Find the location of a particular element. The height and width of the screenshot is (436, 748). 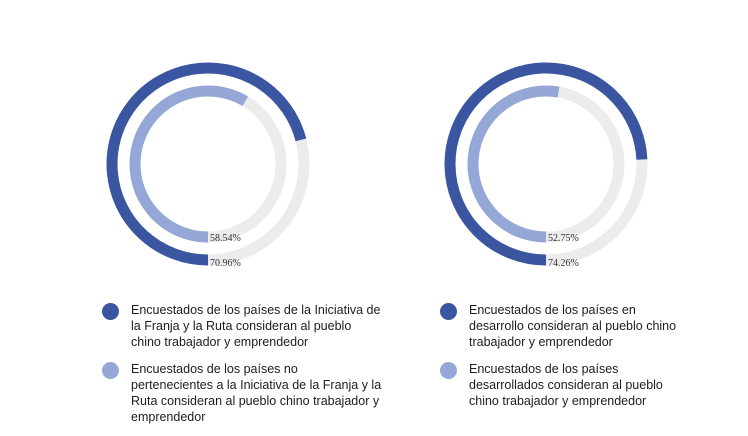

outer-value-label: 74.26% is located at coordinates (563, 263).